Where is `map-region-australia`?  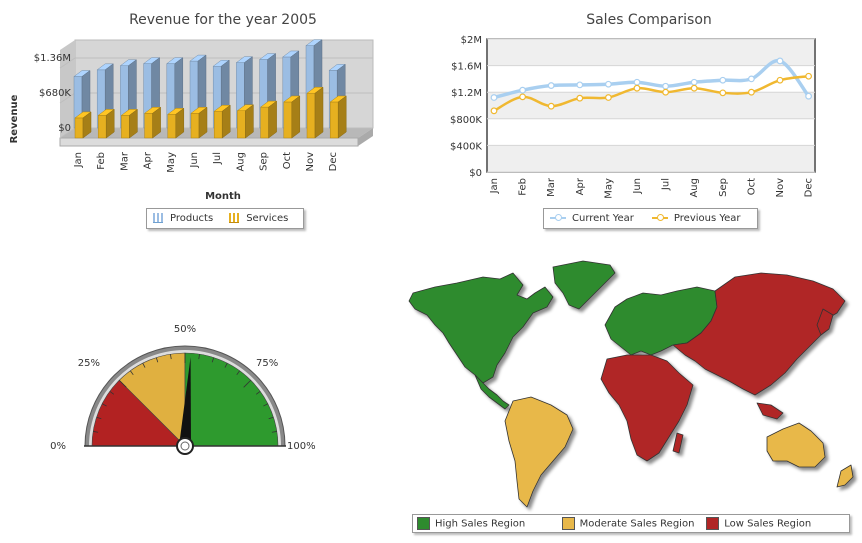
map-region-australia is located at coordinates (796, 445).